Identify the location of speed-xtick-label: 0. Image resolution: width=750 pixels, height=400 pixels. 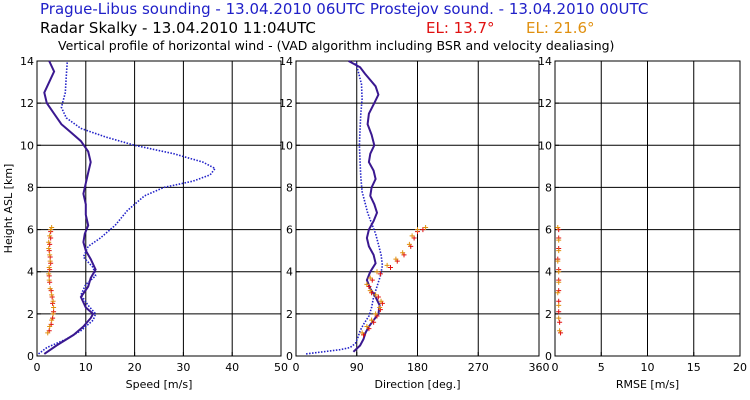
(37, 367).